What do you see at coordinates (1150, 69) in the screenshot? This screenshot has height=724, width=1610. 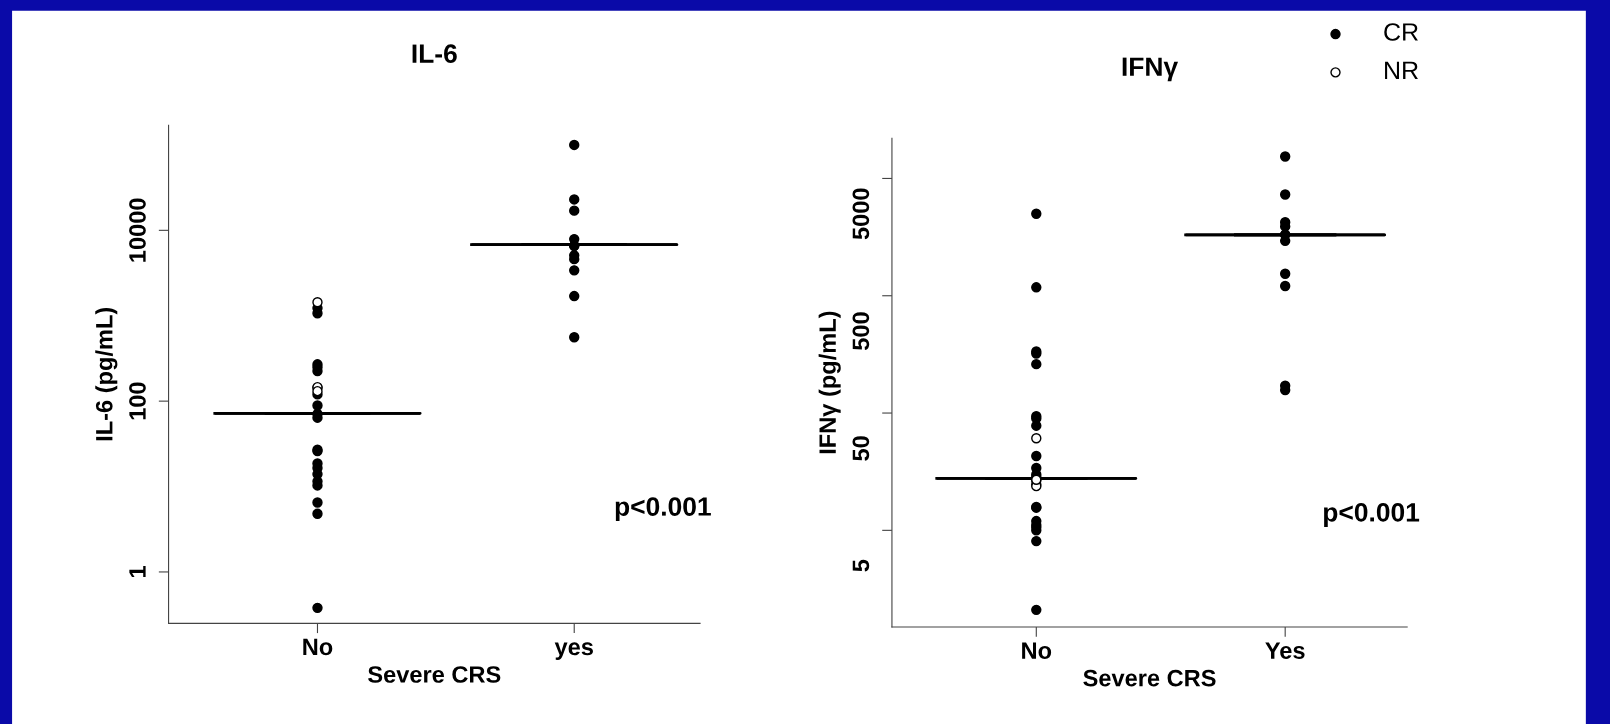 I see `chart-title: IFNγ` at bounding box center [1150, 69].